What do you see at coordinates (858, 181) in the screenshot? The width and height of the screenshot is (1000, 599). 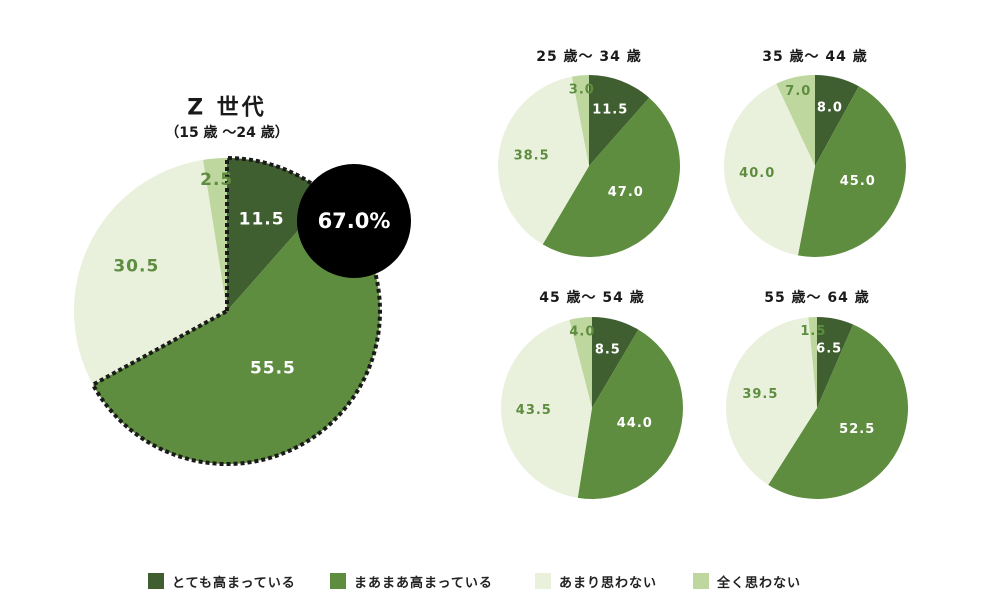 I see `pie-2-value-label-somewhat: 45.0` at bounding box center [858, 181].